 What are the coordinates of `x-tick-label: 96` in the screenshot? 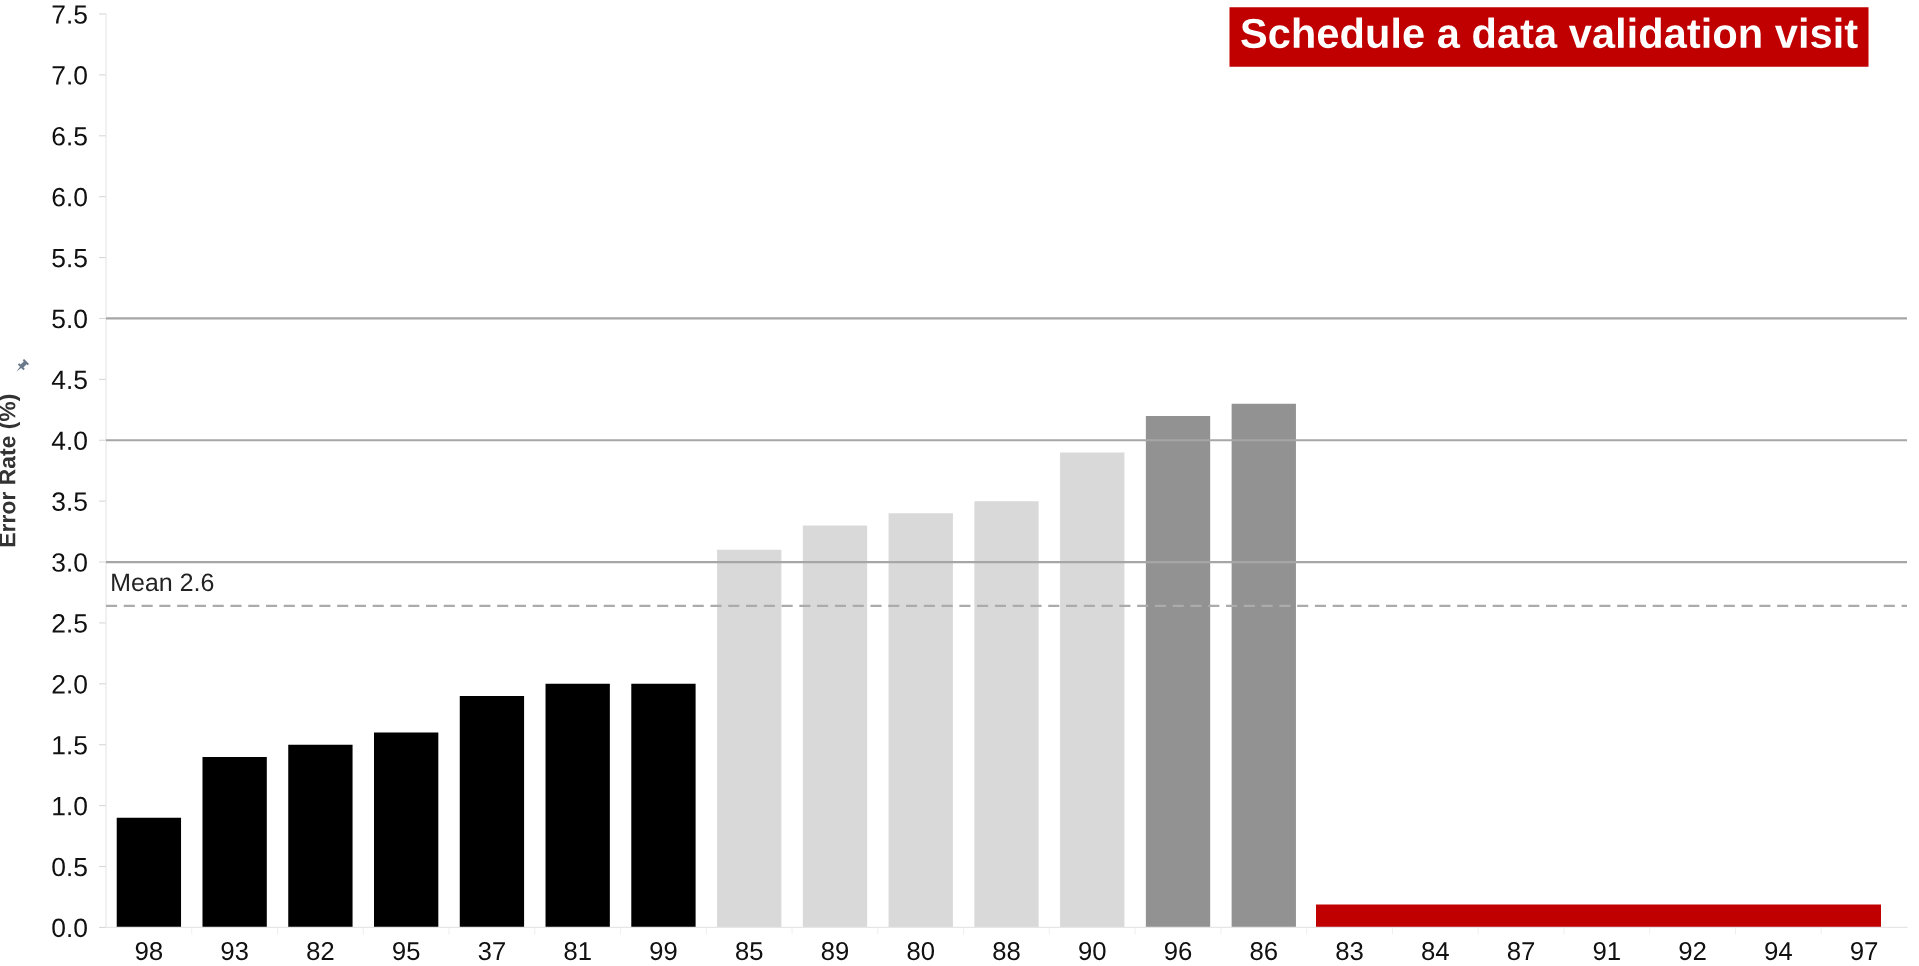 It's located at (1178, 951).